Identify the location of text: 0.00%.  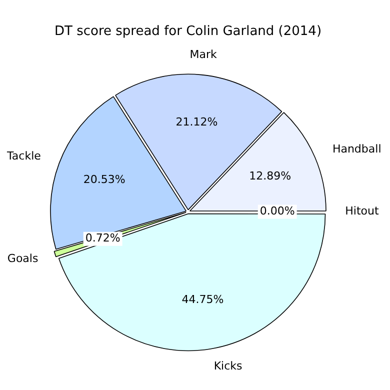
(277, 211).